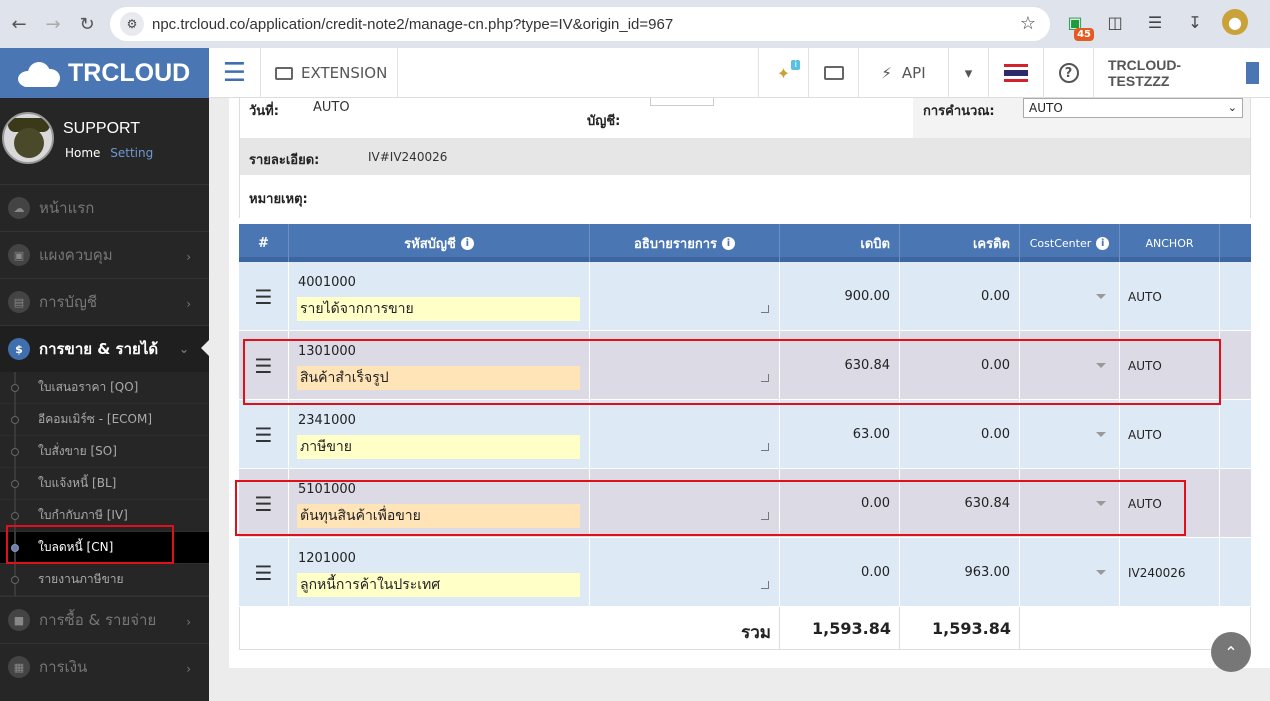 Image resolution: width=1270 pixels, height=701 pixels. What do you see at coordinates (1176, 73) in the screenshot?
I see `company-menu: TRCLOUD-TESTZZZ` at bounding box center [1176, 73].